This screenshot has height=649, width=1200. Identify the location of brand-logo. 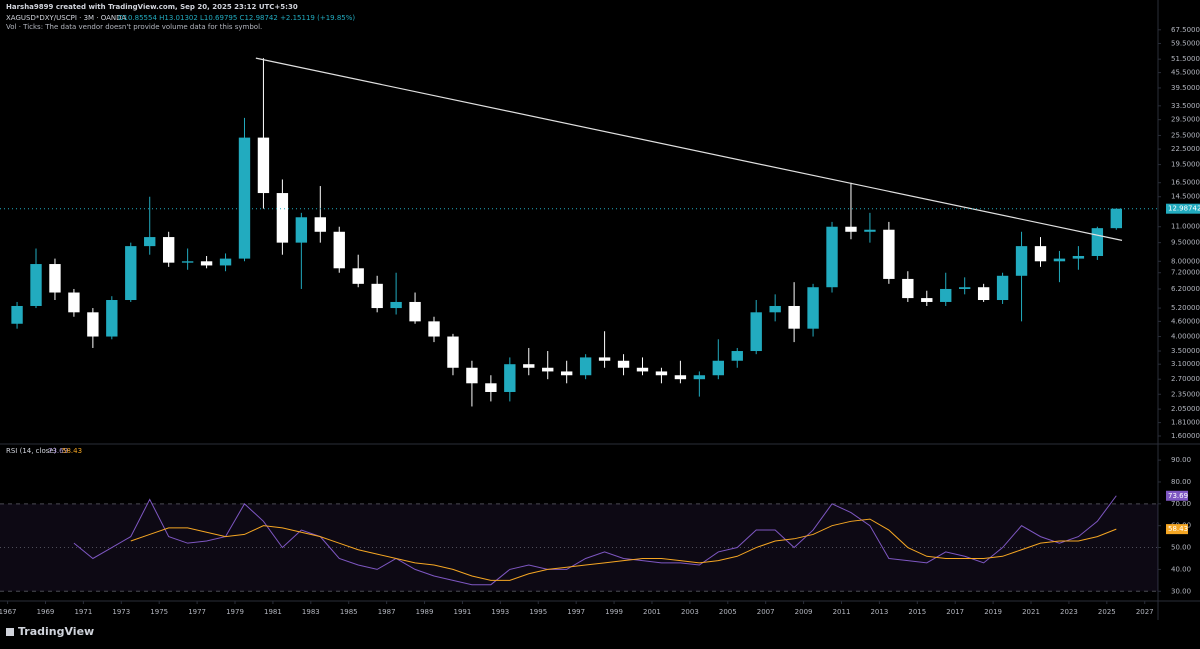
(10, 632).